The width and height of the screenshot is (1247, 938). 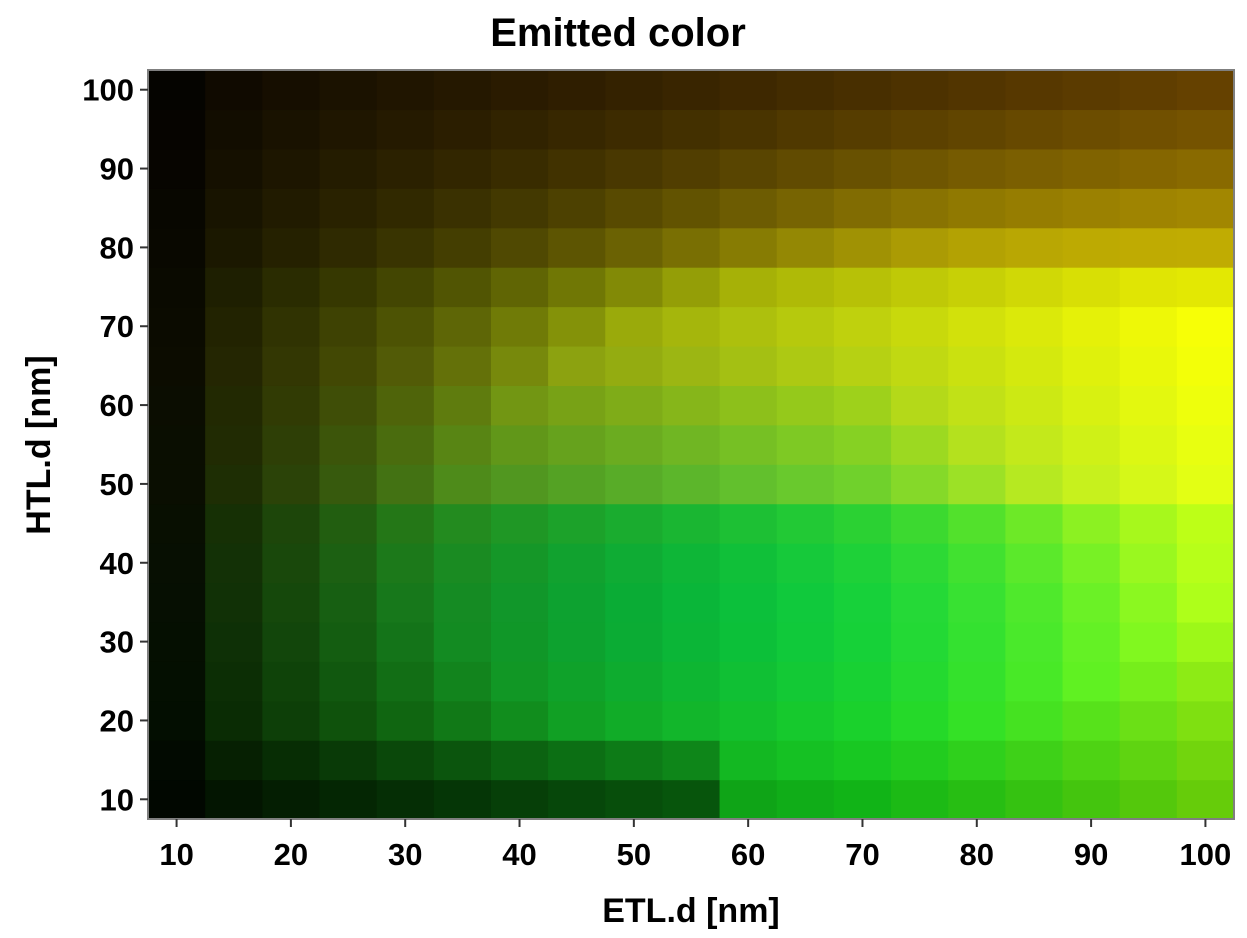 What do you see at coordinates (405, 854) in the screenshot?
I see `x-tick-label: 30` at bounding box center [405, 854].